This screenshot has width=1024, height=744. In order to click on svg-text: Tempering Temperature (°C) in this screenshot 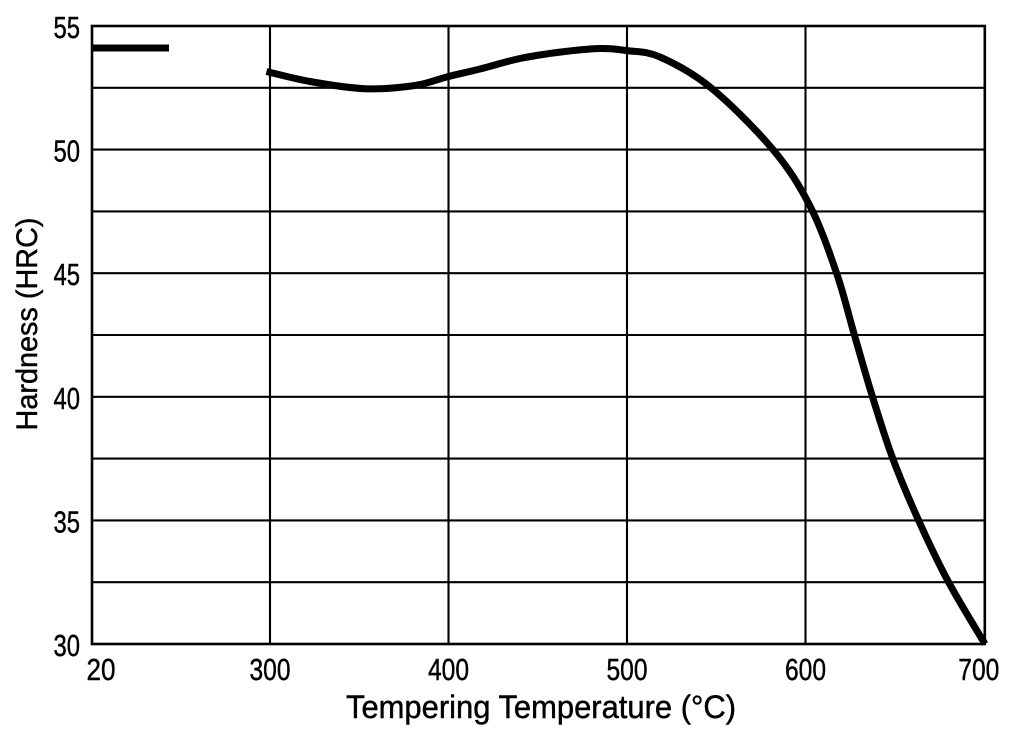, I will do `click(541, 707)`.